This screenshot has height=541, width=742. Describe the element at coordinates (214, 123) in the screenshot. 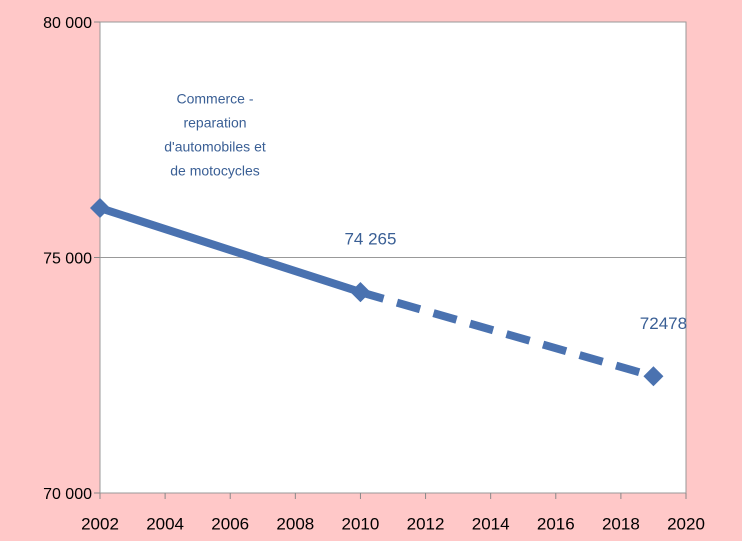

I see `annotation: reparation` at that location.